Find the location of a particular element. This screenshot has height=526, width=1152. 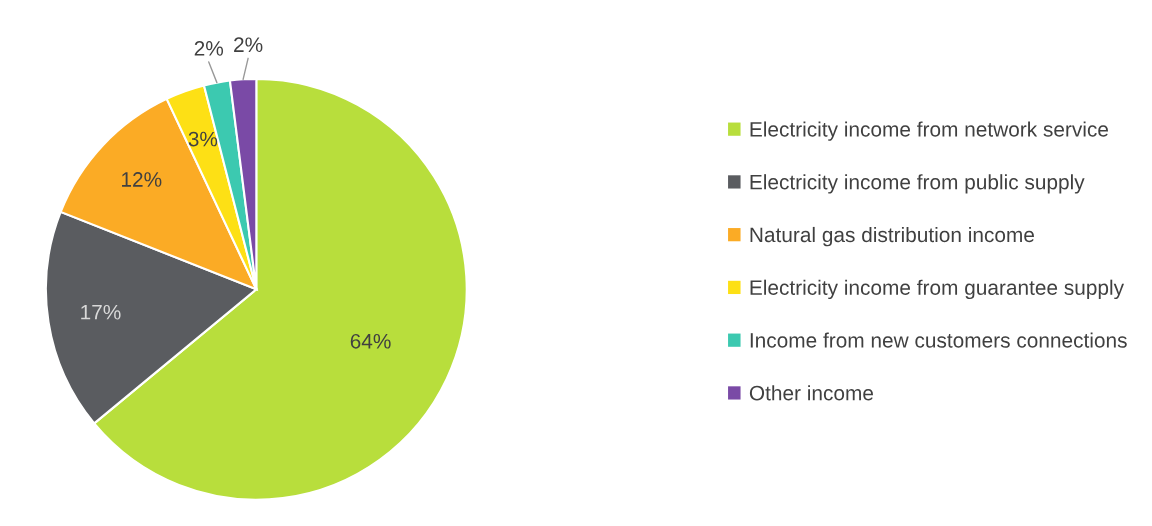

data-label: 64% is located at coordinates (370, 341).